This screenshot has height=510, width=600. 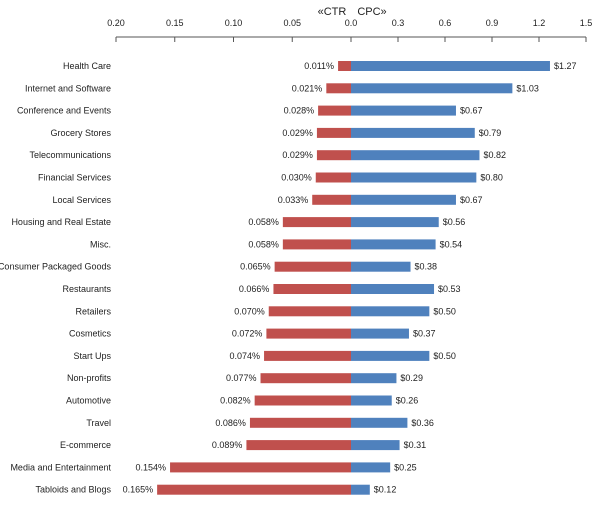 What do you see at coordinates (385, 490) in the screenshot?
I see `cpc-value-label: $0.12` at bounding box center [385, 490].